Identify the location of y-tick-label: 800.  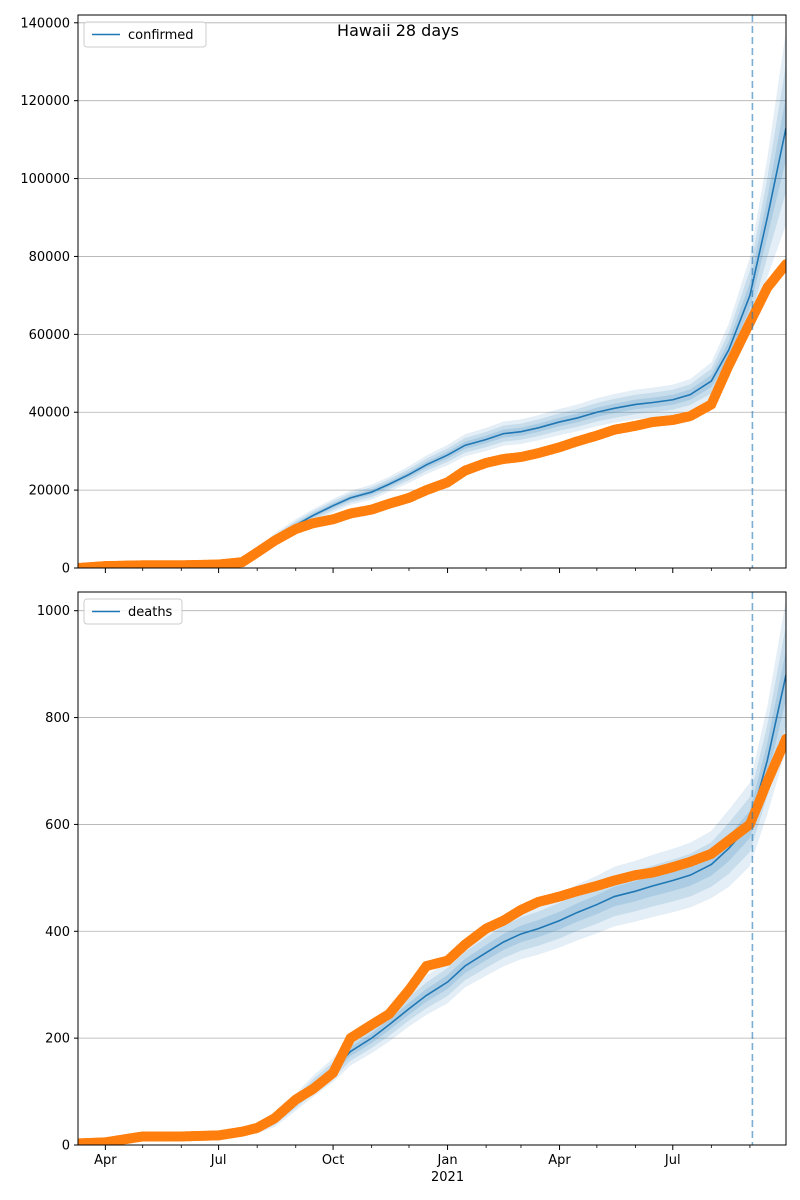
(57, 718).